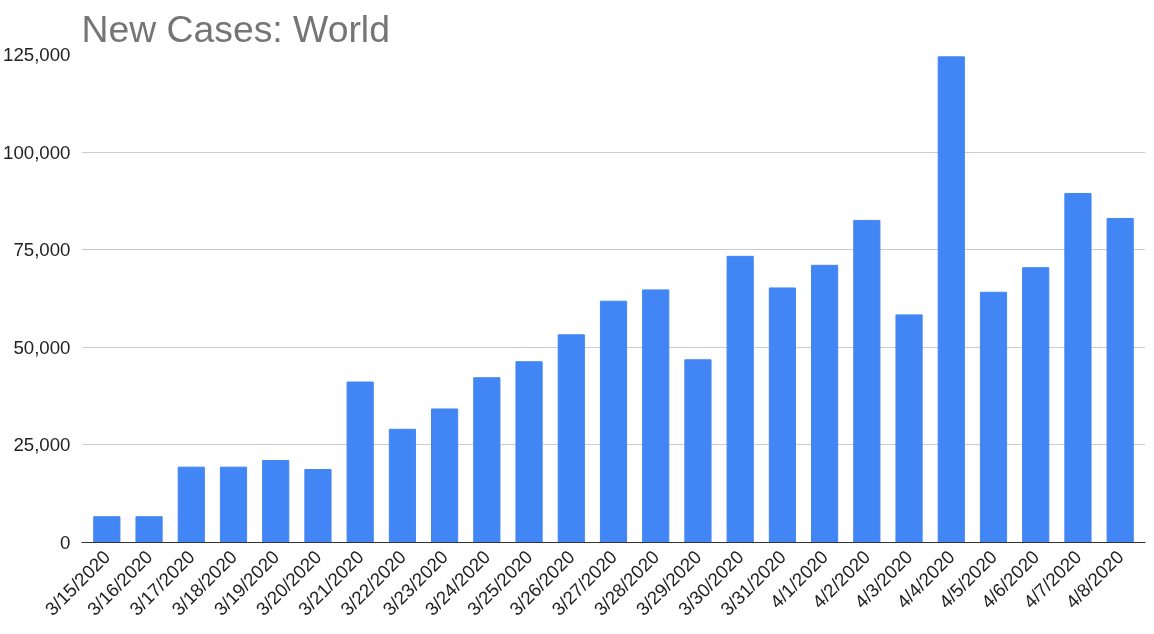 The height and width of the screenshot is (634, 1154). What do you see at coordinates (42, 445) in the screenshot?
I see `y-tick-label: 25,000` at bounding box center [42, 445].